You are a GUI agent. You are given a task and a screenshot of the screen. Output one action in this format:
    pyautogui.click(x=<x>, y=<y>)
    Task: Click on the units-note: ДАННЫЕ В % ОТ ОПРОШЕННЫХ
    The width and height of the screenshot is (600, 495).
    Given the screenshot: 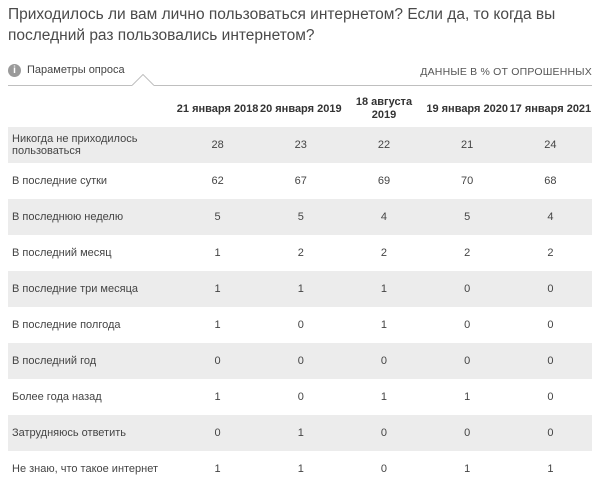 What is the action you would take?
    pyautogui.click(x=506, y=72)
    